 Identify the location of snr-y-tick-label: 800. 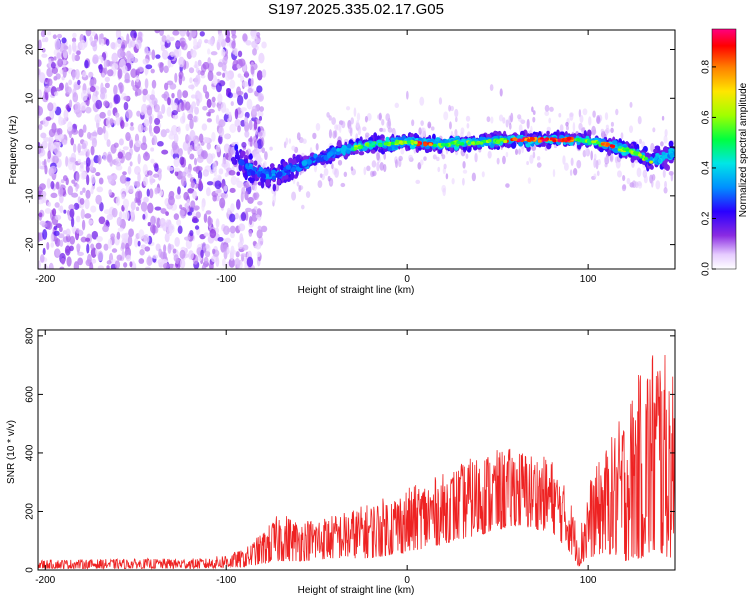
(30, 335).